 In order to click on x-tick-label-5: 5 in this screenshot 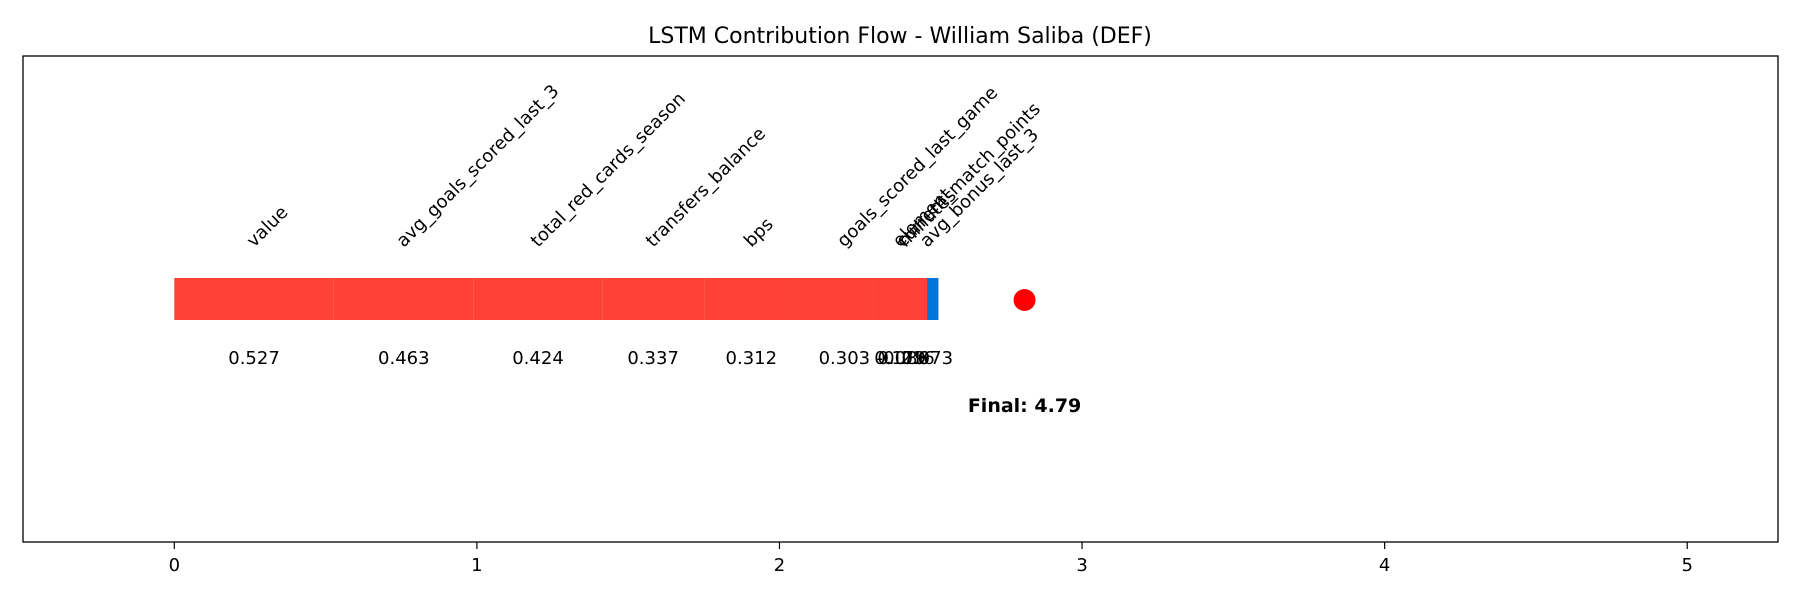, I will do `click(1686, 565)`.